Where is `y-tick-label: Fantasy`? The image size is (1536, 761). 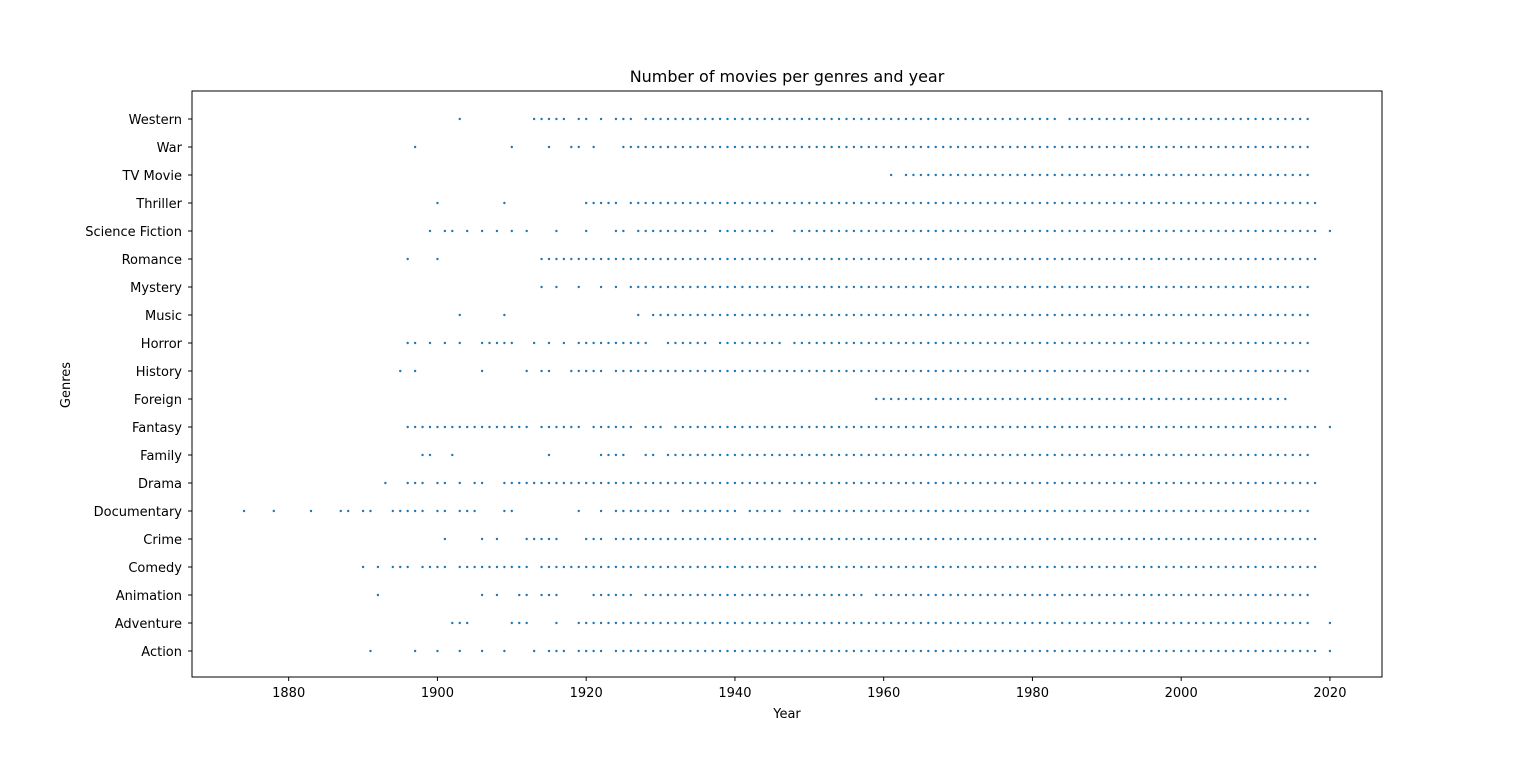 y-tick-label: Fantasy is located at coordinates (157, 428).